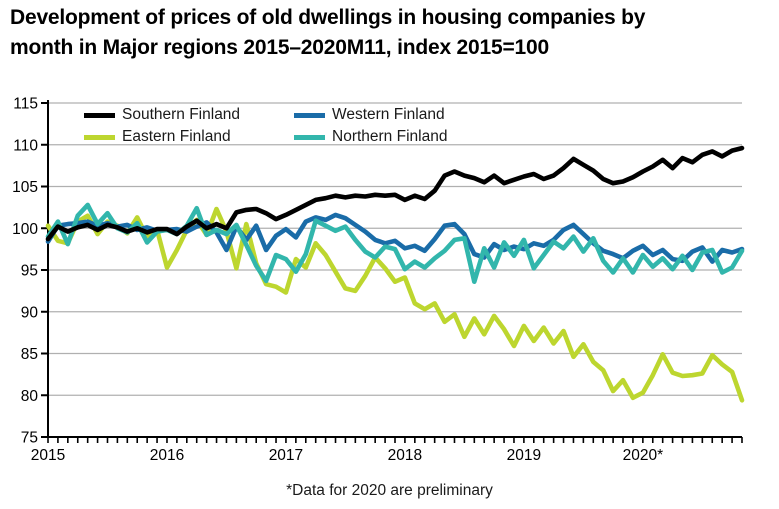  I want to click on y-tick-label: 95, so click(29, 271).